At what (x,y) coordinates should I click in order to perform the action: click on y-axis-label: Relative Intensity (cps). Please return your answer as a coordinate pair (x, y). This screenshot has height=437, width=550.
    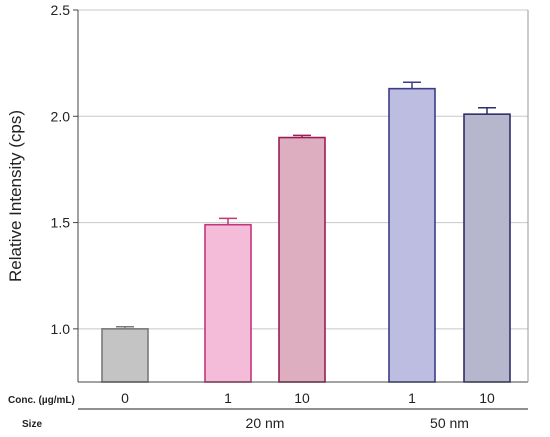
    Looking at the image, I should click on (15, 196).